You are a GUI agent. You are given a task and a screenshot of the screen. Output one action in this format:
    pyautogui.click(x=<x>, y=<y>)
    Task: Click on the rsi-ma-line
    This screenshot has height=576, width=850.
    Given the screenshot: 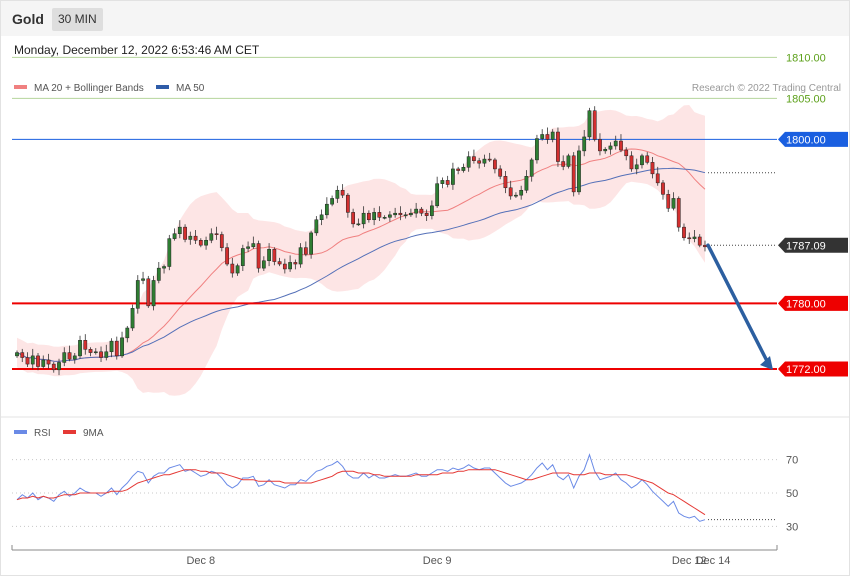 What is the action you would take?
    pyautogui.click(x=361, y=492)
    